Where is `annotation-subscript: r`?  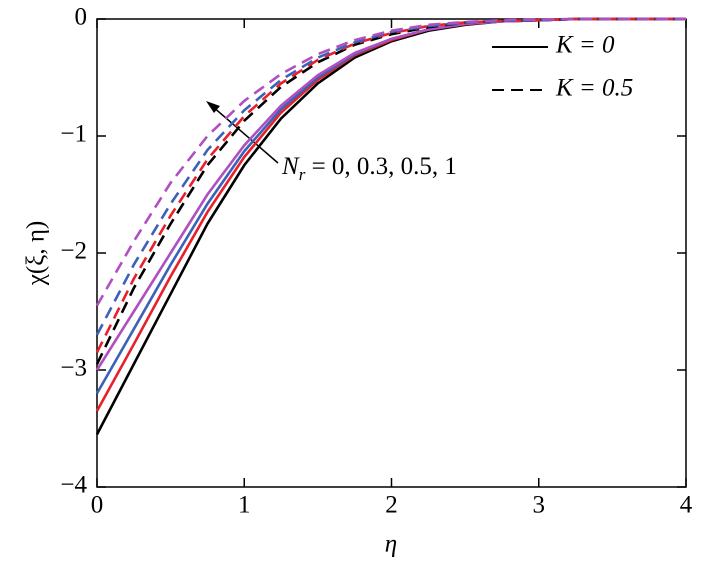
annotation-subscript: r is located at coordinates (302, 174).